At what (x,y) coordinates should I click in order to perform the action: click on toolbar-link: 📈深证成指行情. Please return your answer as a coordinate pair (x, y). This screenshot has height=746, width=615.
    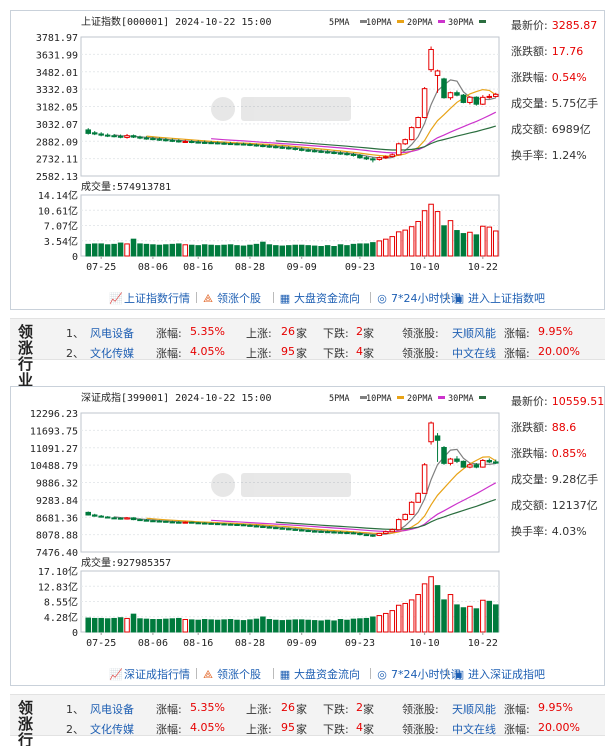
    Looking at the image, I should click on (149, 674).